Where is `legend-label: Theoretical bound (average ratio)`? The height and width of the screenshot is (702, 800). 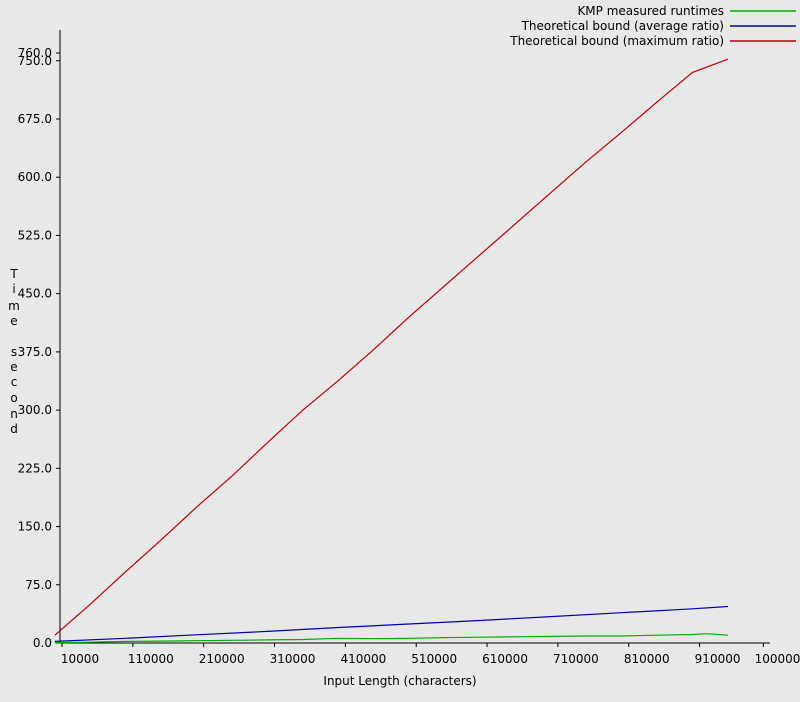 legend-label: Theoretical bound (average ratio) is located at coordinates (622, 26).